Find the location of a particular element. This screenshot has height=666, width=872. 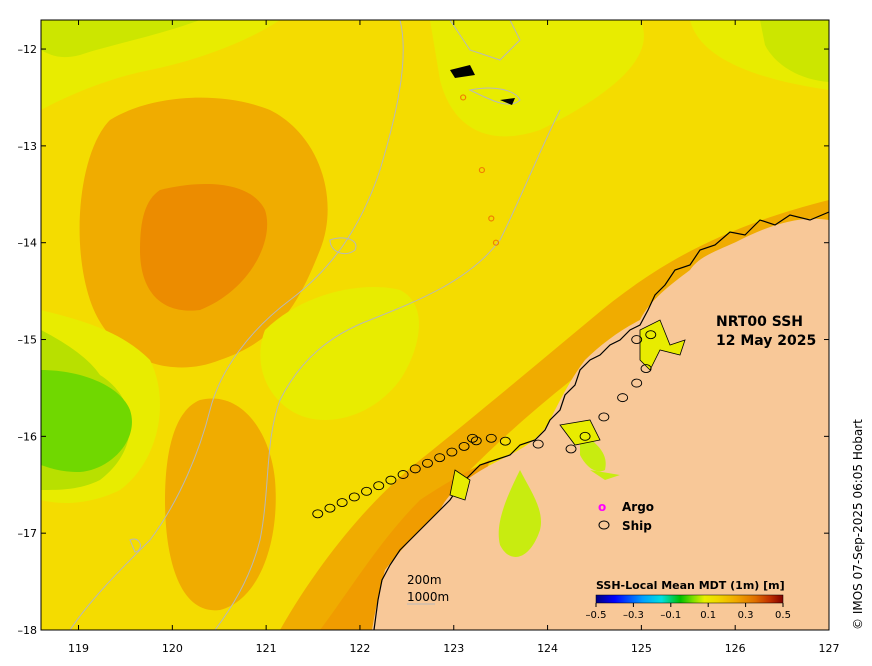

contour-200m-label: 200m is located at coordinates (424, 580).